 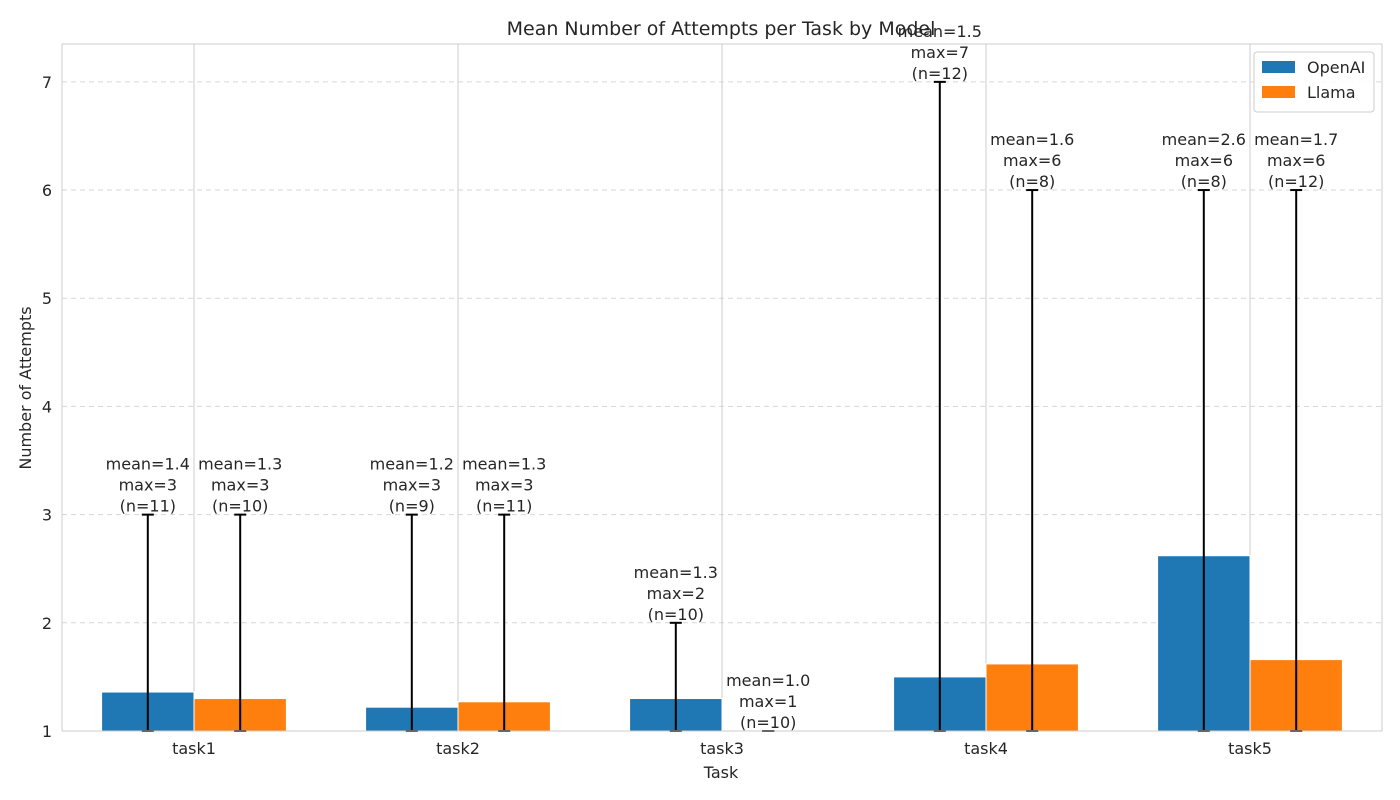 What do you see at coordinates (412, 464) in the screenshot?
I see `data-label: mean=1.2` at bounding box center [412, 464].